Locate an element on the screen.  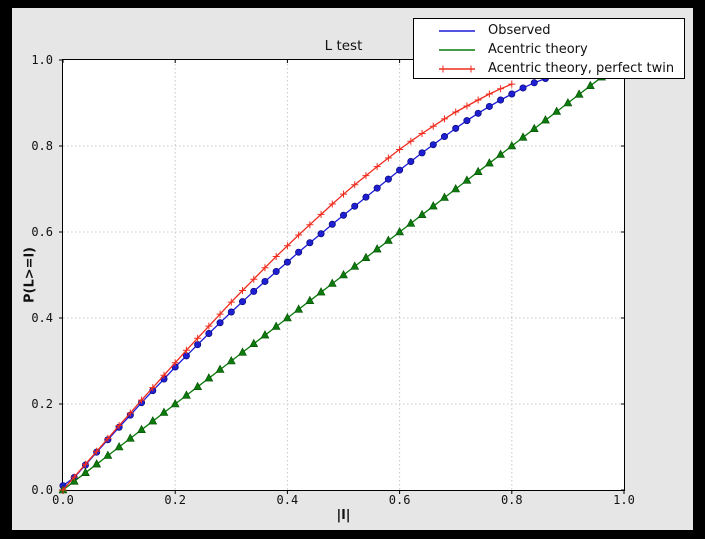
y-tick-labels: 0.0 0.2 0.4 0.6 0.8 1.0 is located at coordinates (35, 275).